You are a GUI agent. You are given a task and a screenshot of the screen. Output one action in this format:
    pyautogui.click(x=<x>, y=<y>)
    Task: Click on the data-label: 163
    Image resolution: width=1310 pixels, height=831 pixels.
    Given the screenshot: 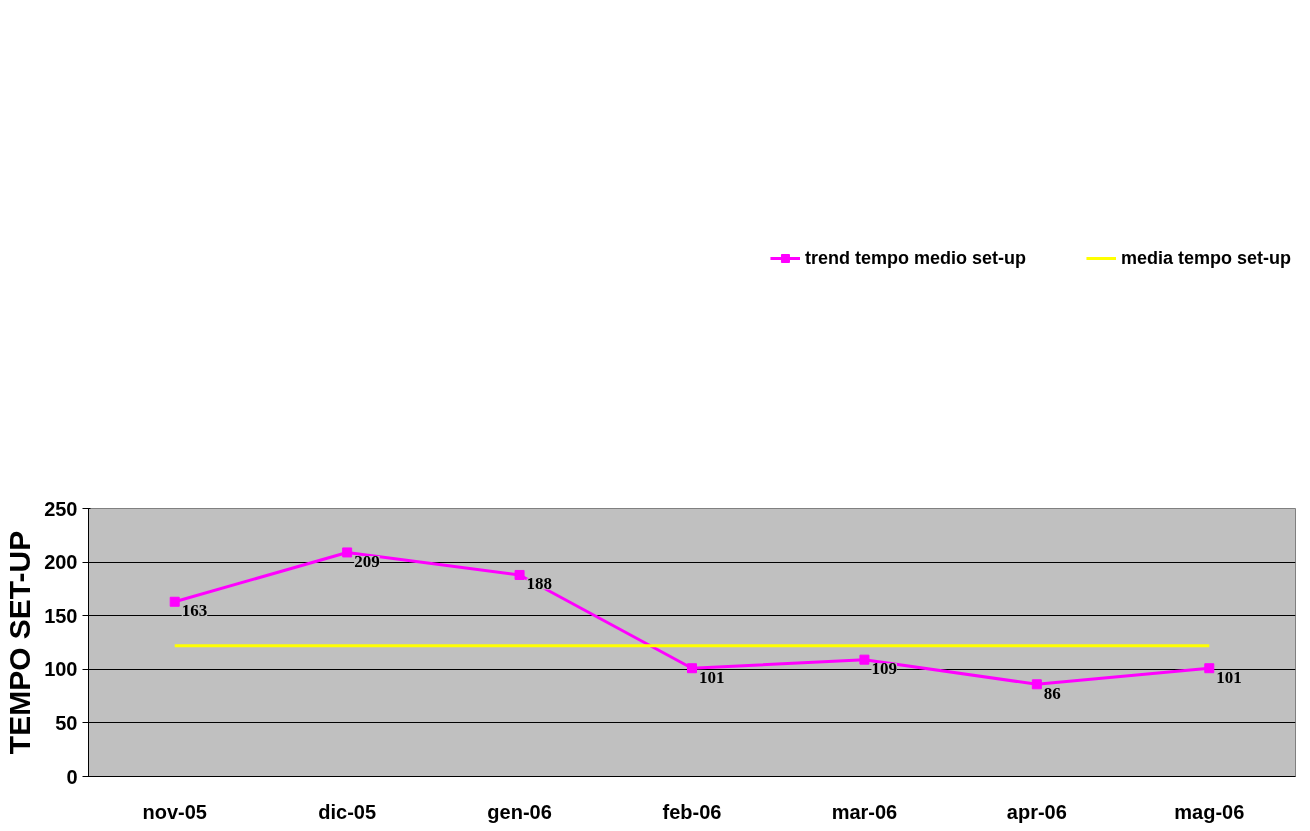 What is the action you would take?
    pyautogui.click(x=194, y=611)
    